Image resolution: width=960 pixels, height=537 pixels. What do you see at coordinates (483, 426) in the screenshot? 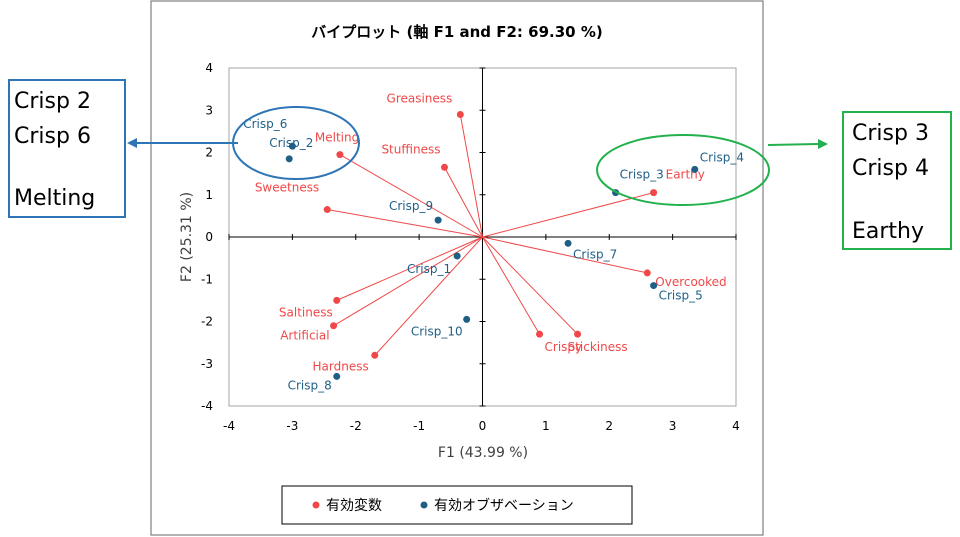
I see `x-tick-label: 0` at bounding box center [483, 426].